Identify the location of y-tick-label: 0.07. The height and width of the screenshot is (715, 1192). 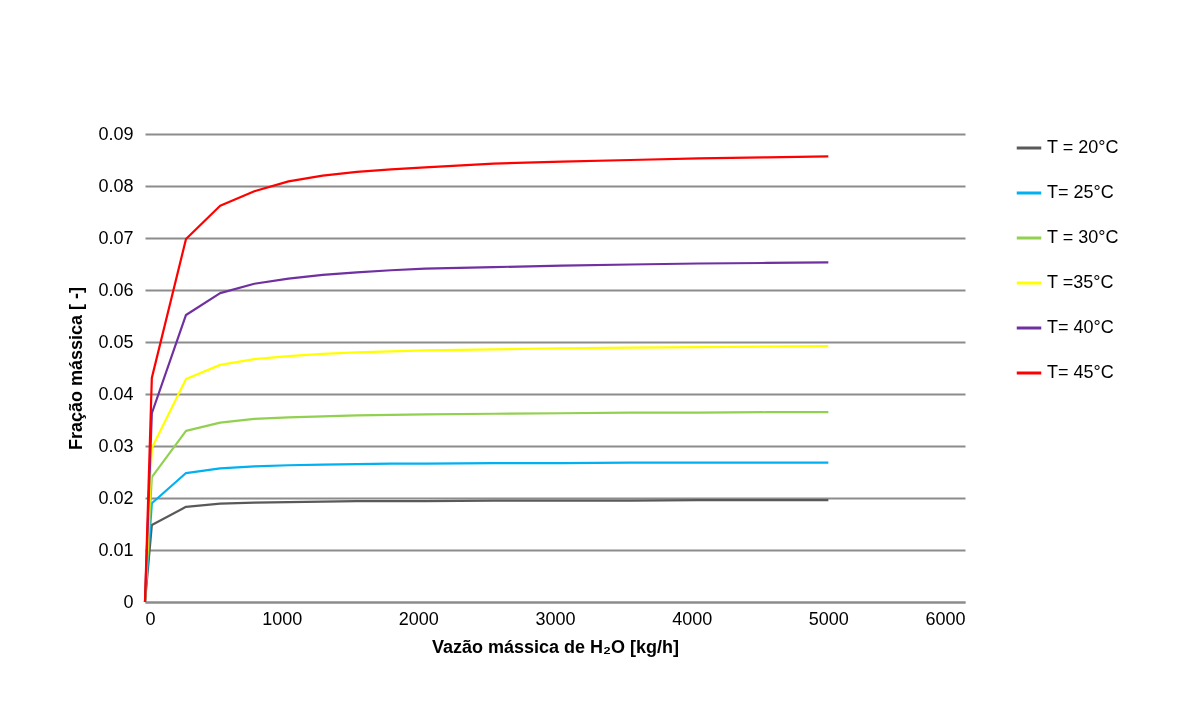
(116, 237).